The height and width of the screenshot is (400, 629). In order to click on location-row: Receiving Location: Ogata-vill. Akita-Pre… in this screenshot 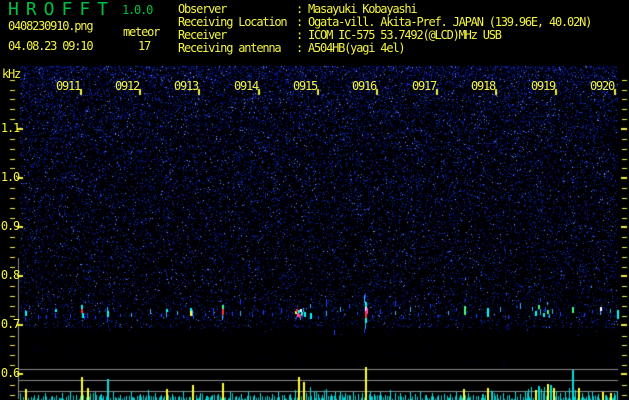, I will do `click(385, 22)`.